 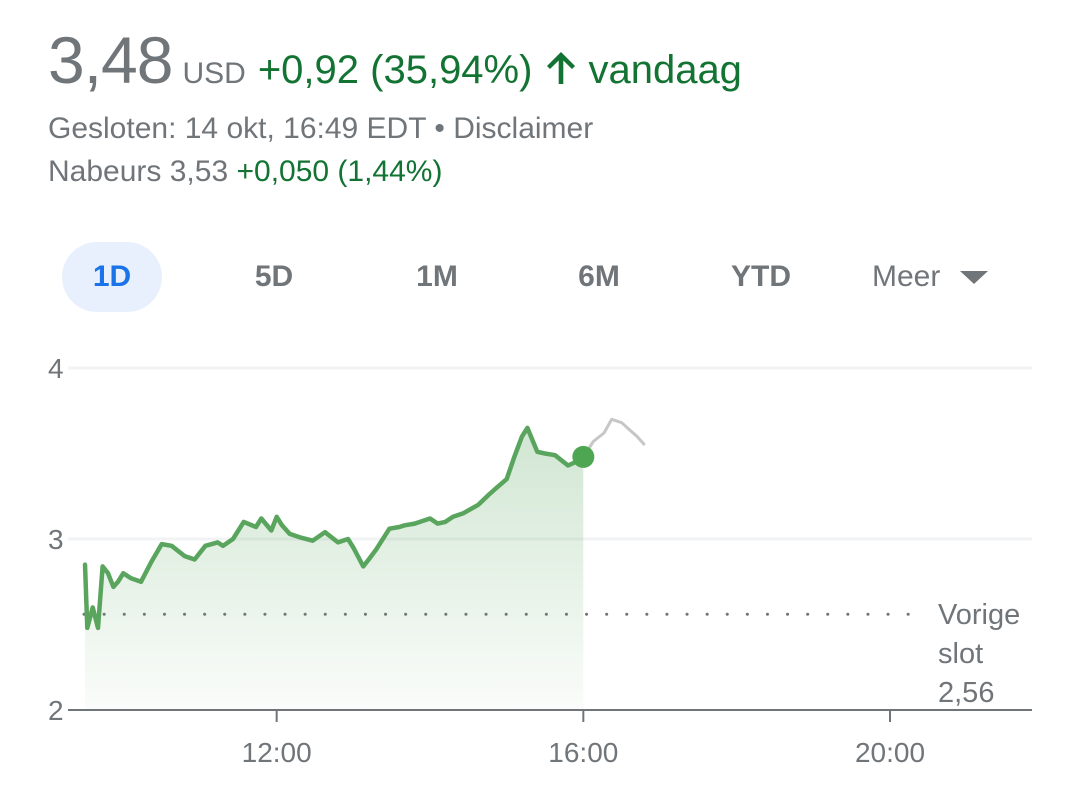 I want to click on tab-6m: 6M, so click(x=599, y=276).